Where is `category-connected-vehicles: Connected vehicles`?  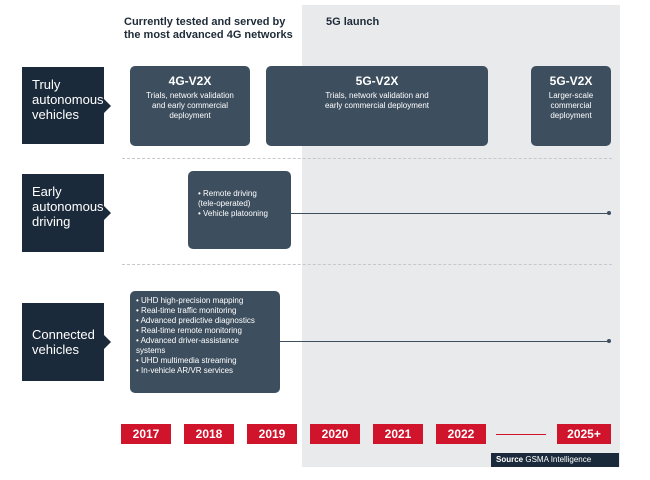
category-connected-vehicles: Connected vehicles is located at coordinates (63, 342).